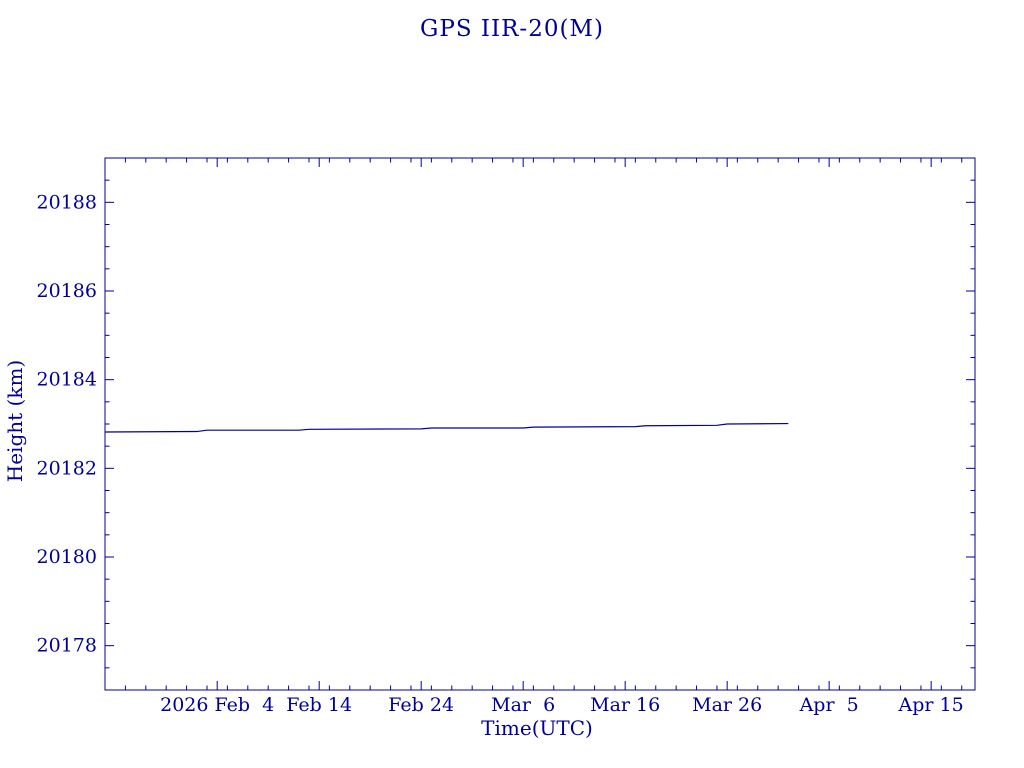 The height and width of the screenshot is (768, 1024). Describe the element at coordinates (319, 705) in the screenshot. I see `x-tick-label: Feb 14` at that location.